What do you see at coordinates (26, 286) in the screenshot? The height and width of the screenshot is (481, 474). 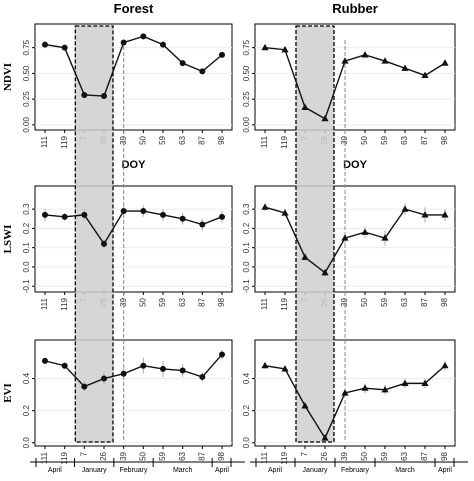 I see `y-tick-label: -0.1` at bounding box center [26, 286].